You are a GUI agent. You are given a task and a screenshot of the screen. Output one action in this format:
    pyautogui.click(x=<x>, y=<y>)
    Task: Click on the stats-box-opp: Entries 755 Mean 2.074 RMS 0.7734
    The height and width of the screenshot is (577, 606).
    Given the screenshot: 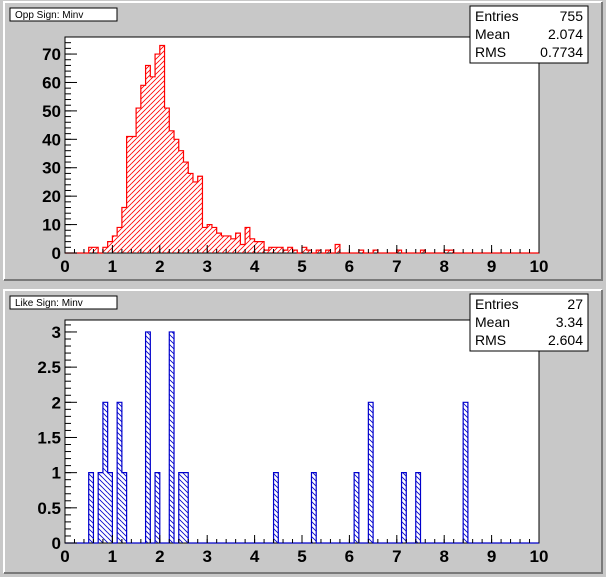 What is the action you would take?
    pyautogui.click(x=529, y=34)
    